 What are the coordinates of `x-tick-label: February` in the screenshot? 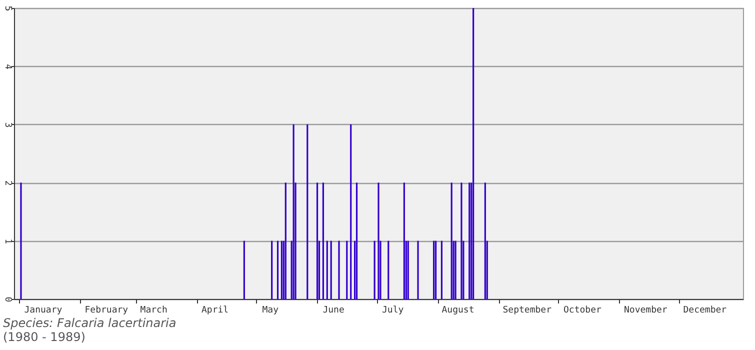 It's located at (106, 311).